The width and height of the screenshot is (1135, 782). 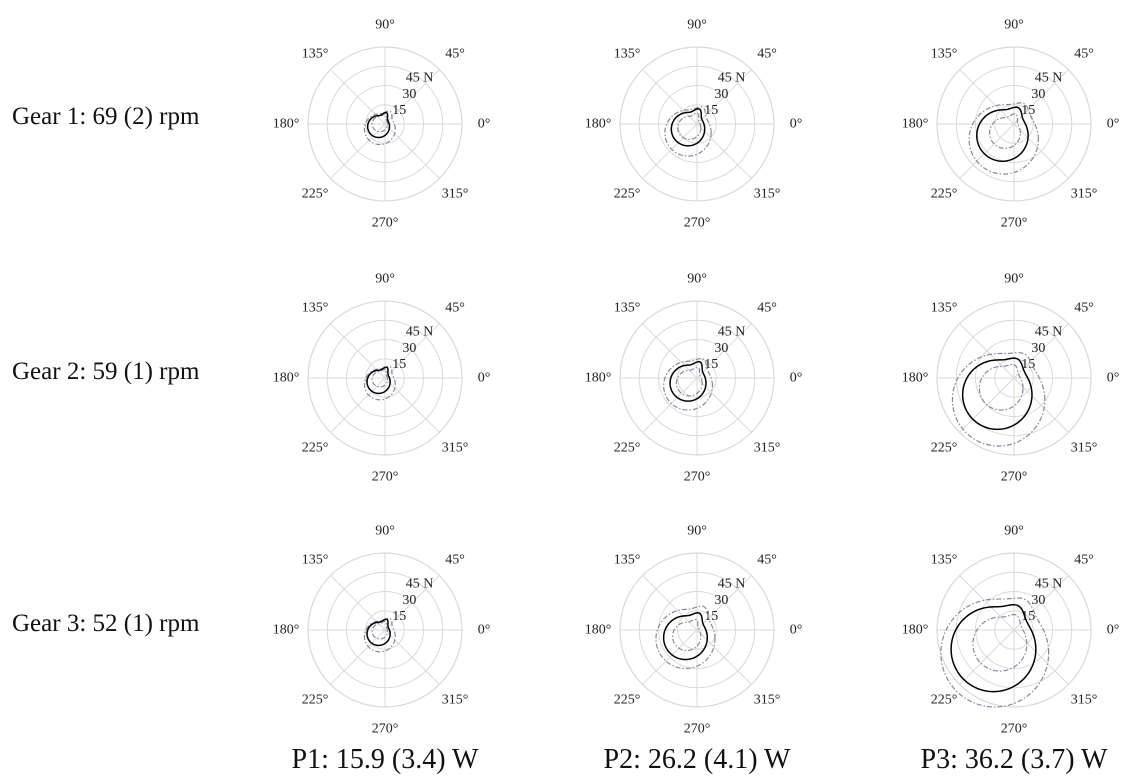 I want to click on col-label-p3: P3: 36.2 (3.7) W, so click(x=1014, y=759).